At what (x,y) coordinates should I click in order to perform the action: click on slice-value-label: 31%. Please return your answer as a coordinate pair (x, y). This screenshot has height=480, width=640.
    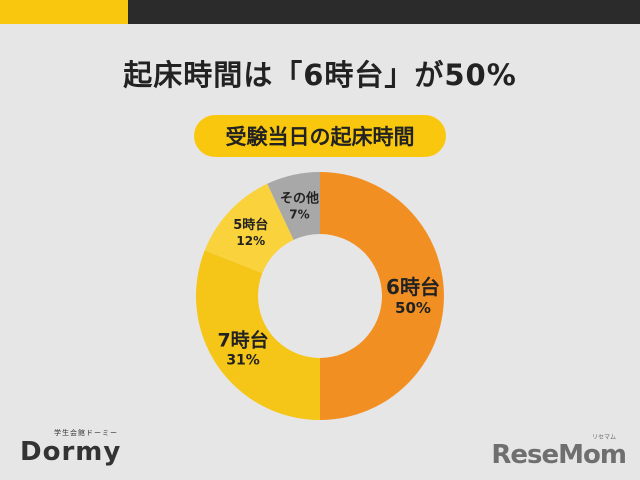
    Looking at the image, I should click on (243, 360).